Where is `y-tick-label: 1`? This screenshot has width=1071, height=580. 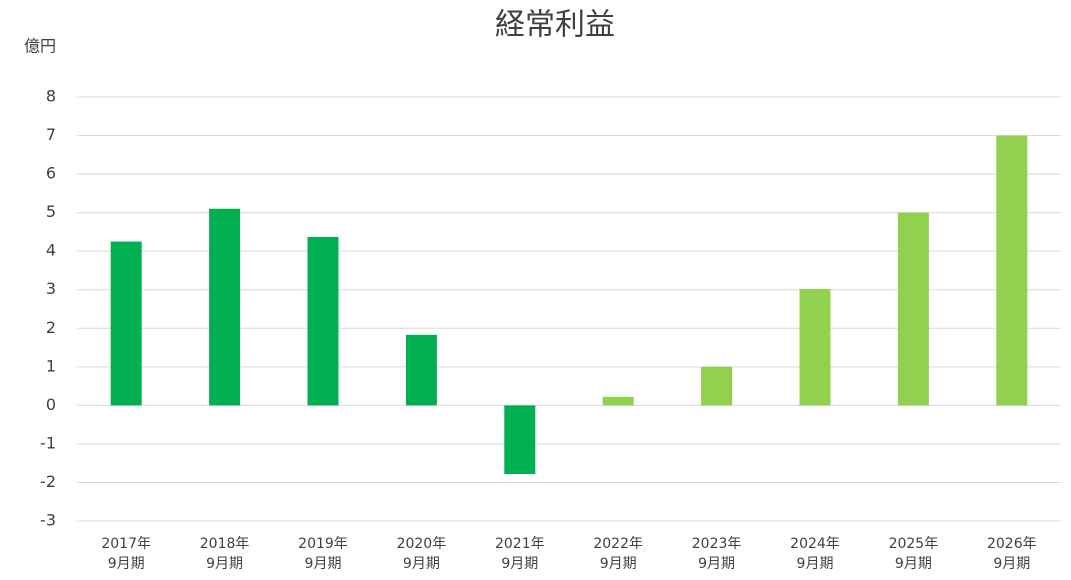
y-tick-label: 1 is located at coordinates (51, 365).